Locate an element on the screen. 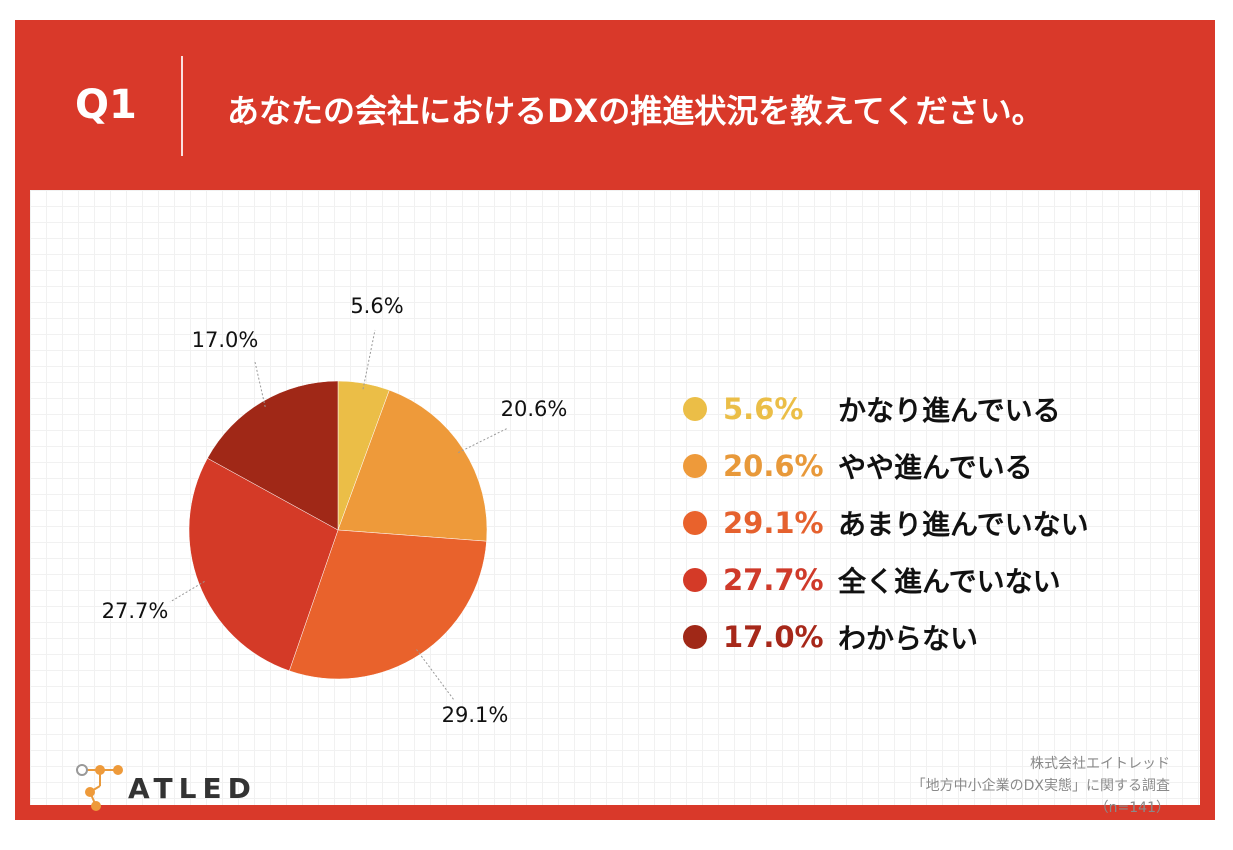 The height and width of the screenshot is (850, 1233). header-divider is located at coordinates (182, 106).